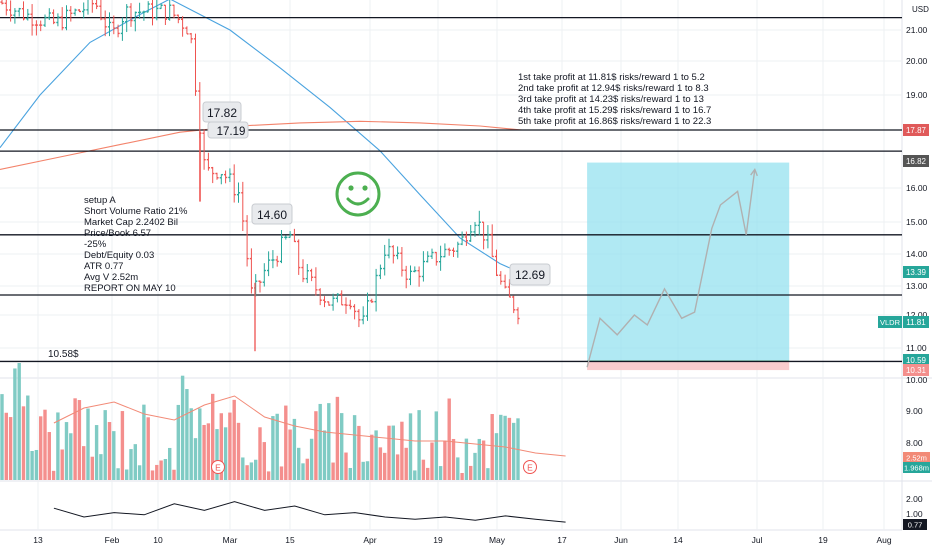 The height and width of the screenshot is (555, 932). I want to click on projected-path, so click(672, 267).